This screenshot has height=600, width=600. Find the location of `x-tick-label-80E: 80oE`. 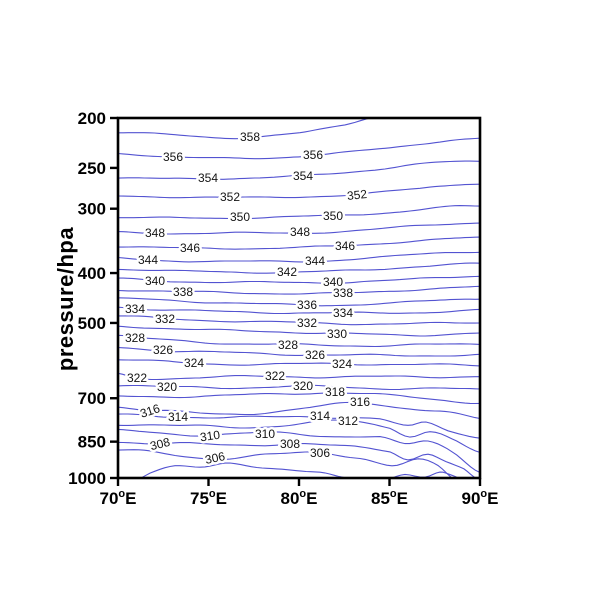

x-tick-label-80E: 80oE is located at coordinates (299, 498).